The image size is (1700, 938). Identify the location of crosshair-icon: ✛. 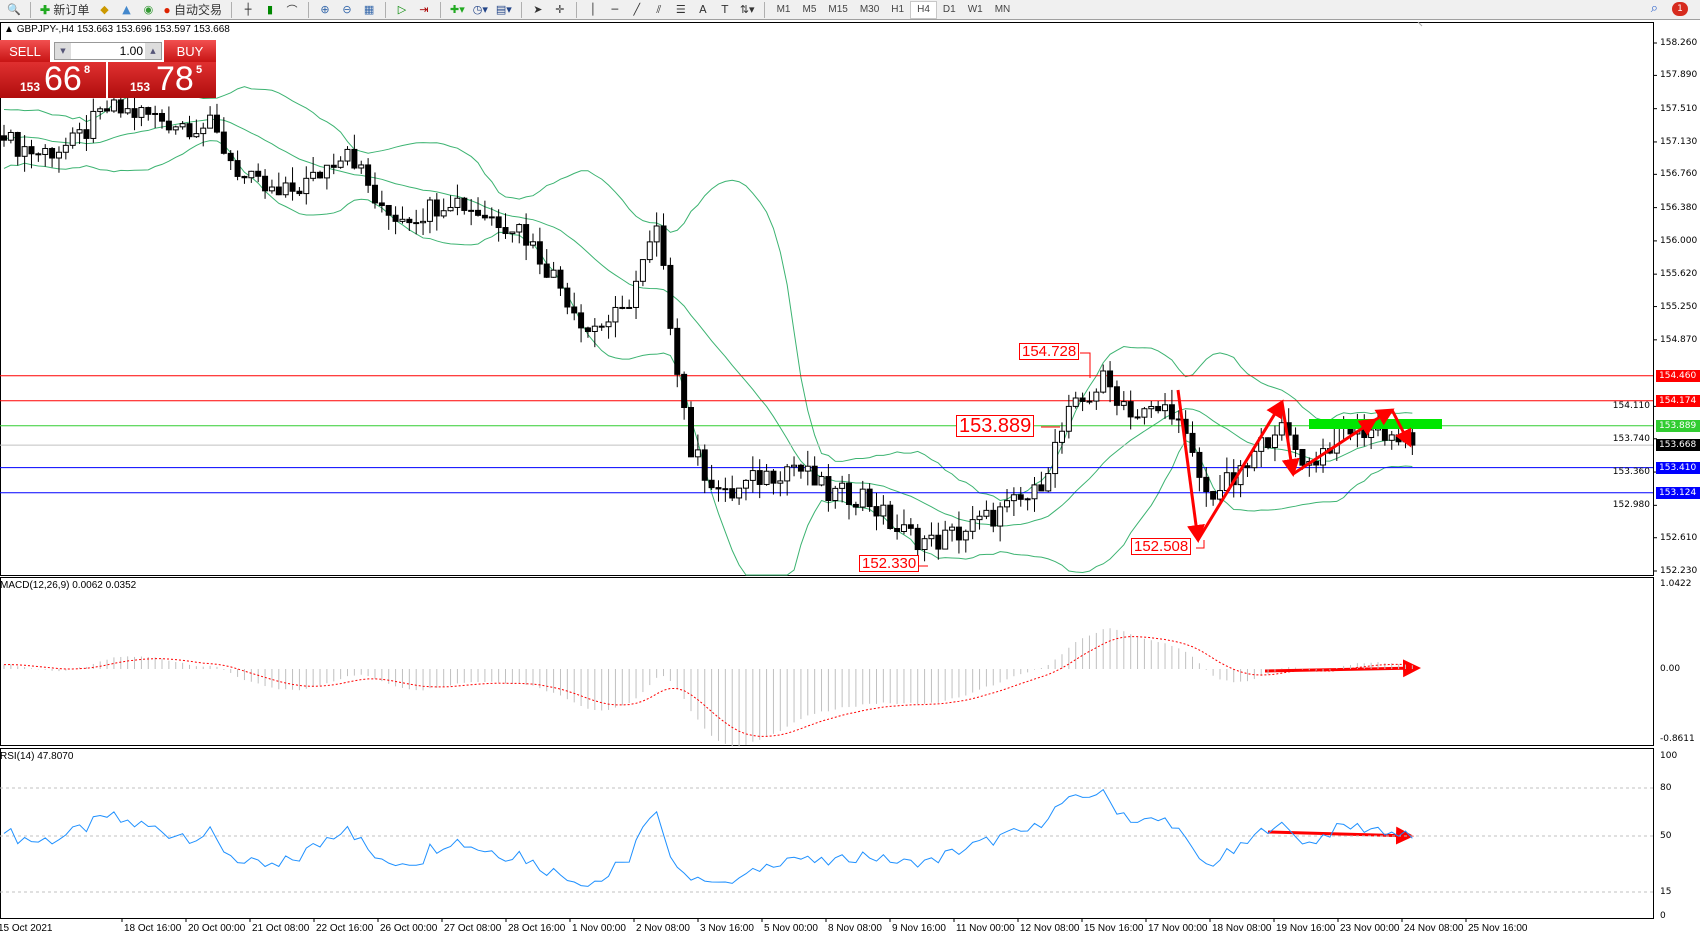
(560, 9).